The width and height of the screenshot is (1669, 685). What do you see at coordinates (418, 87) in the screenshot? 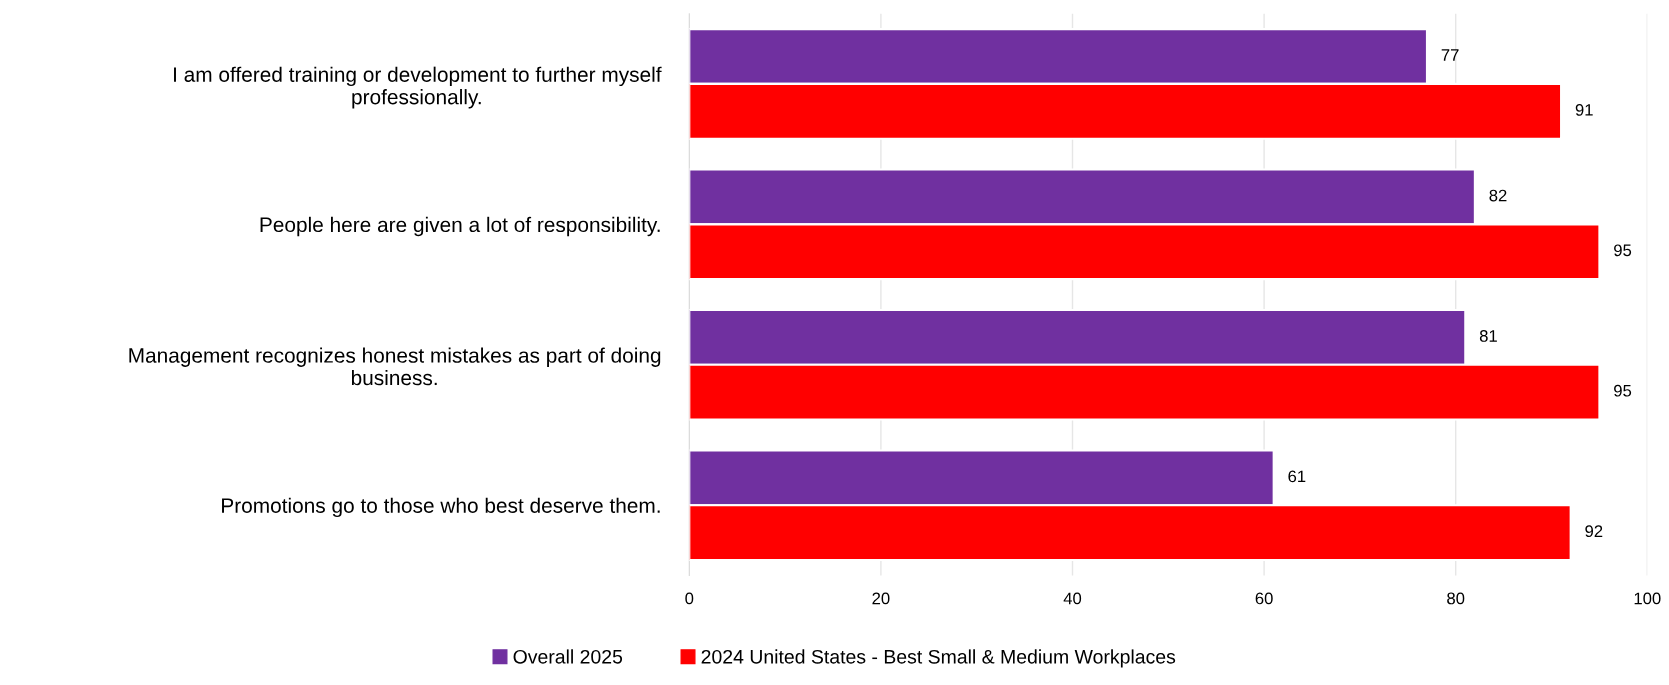
I see `y-tick-label: I am offered training or development to further myself professionally.` at bounding box center [418, 87].